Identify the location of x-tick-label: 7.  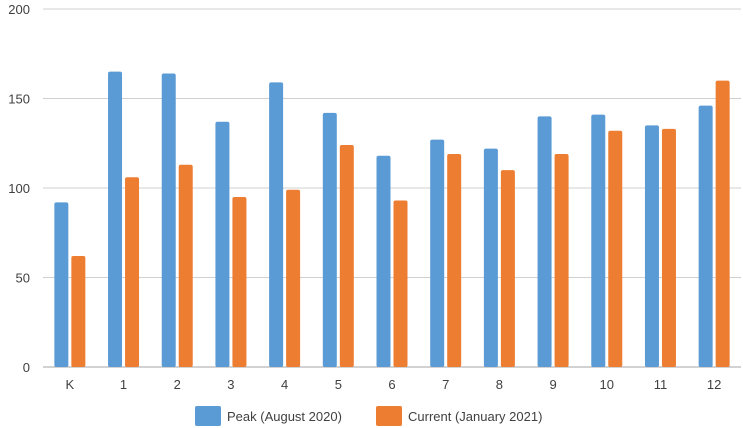
(445, 384).